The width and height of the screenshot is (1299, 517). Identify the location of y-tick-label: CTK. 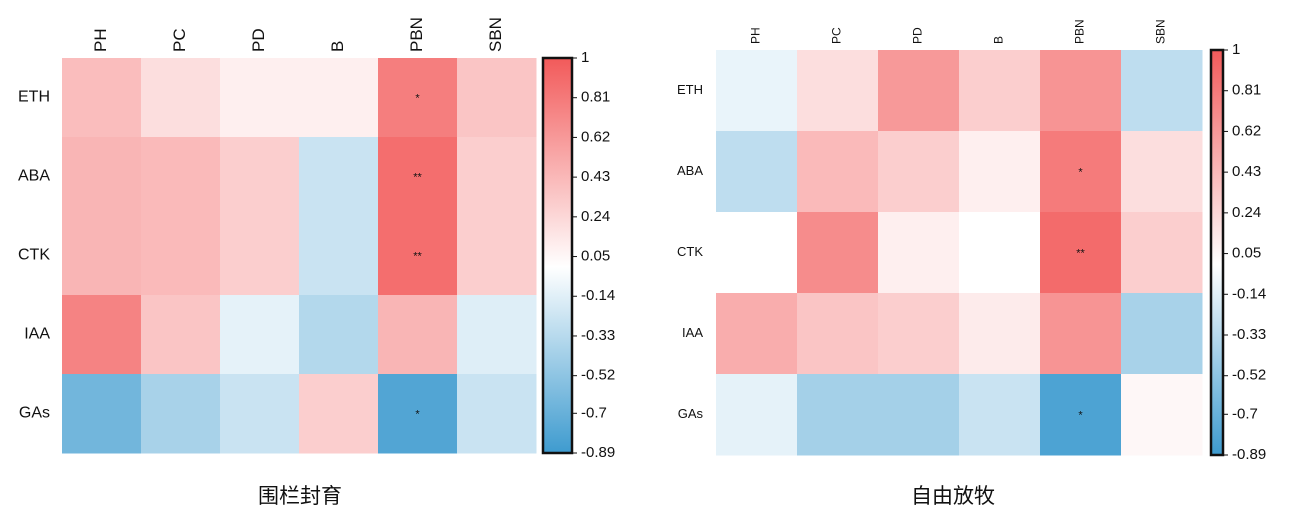
(690, 251).